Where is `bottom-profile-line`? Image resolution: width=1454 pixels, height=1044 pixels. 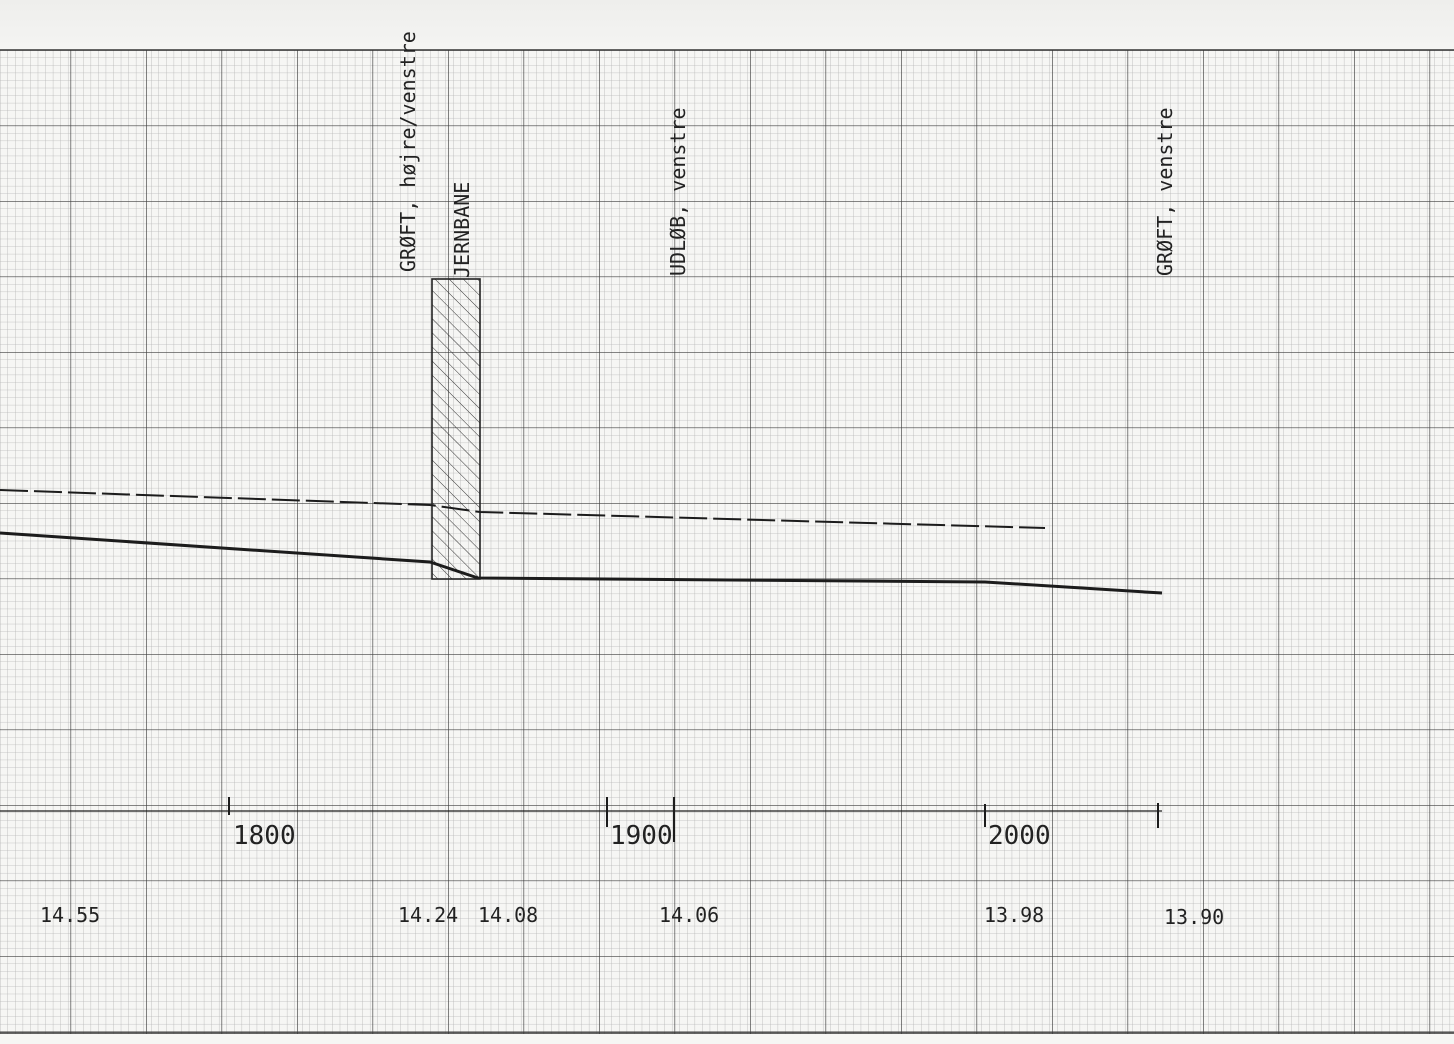 bottom-profile-line is located at coordinates (581, 563).